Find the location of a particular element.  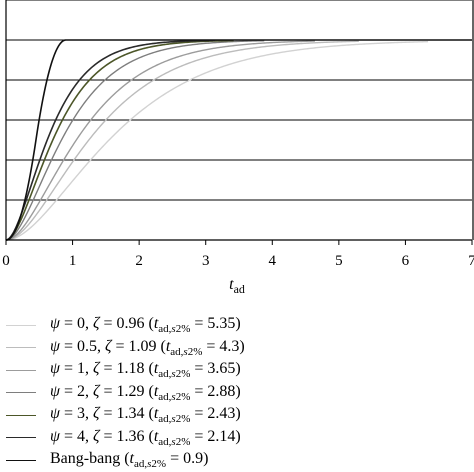

x-tick-labels: 0 1 2 3 4 5 6 7 is located at coordinates (238, 254).